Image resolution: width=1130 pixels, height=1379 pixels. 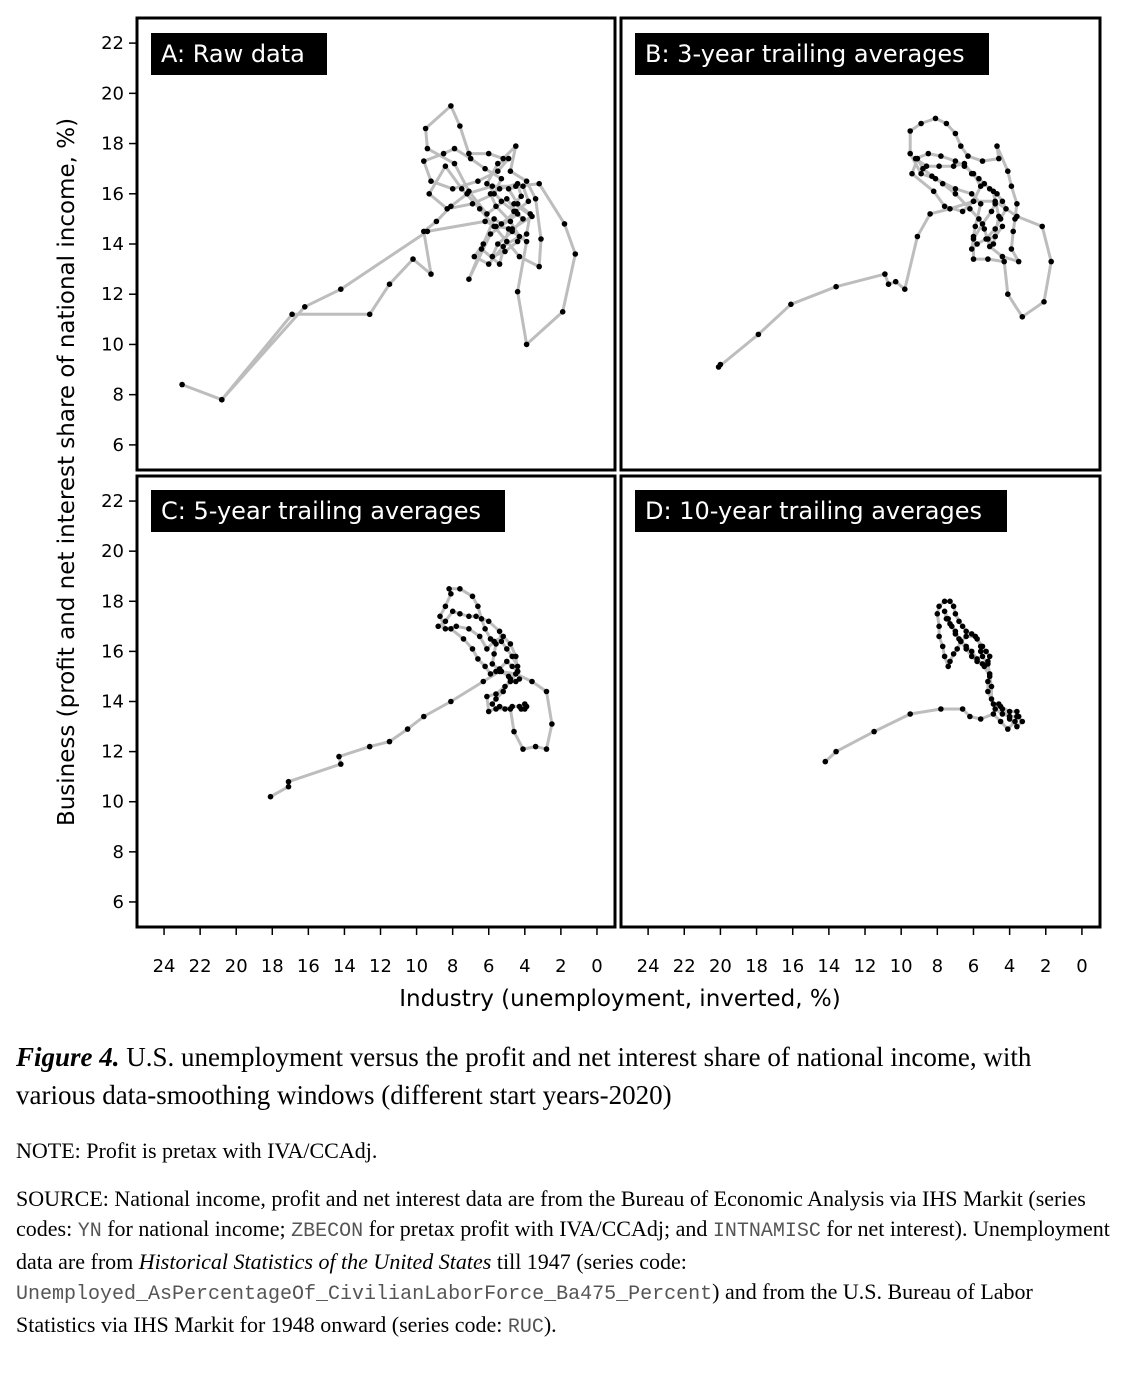 What do you see at coordinates (828, 966) in the screenshot?
I see `x-tick-label: 14` at bounding box center [828, 966].